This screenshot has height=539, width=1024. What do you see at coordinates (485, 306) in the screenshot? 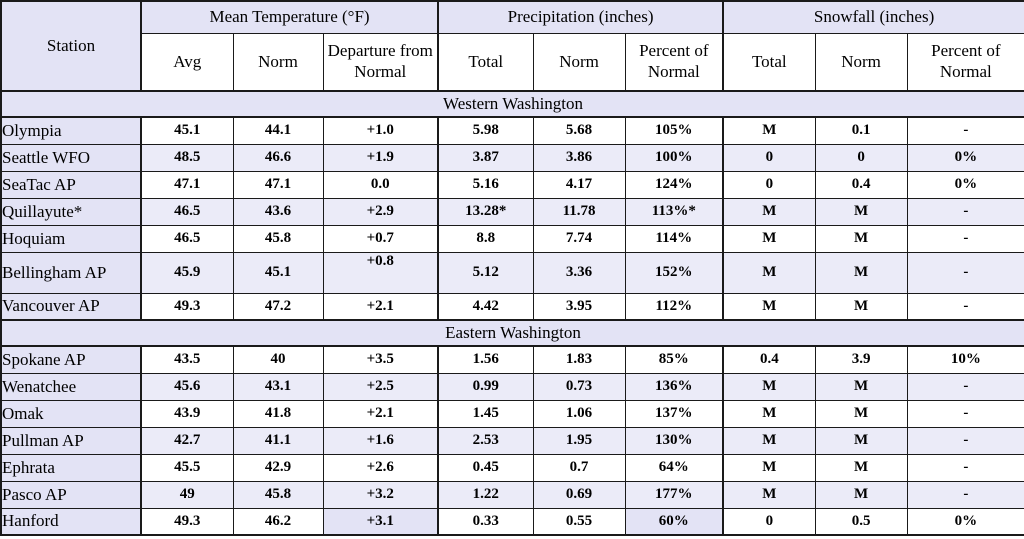
I see `value-cell: 4.42` at bounding box center [485, 306].